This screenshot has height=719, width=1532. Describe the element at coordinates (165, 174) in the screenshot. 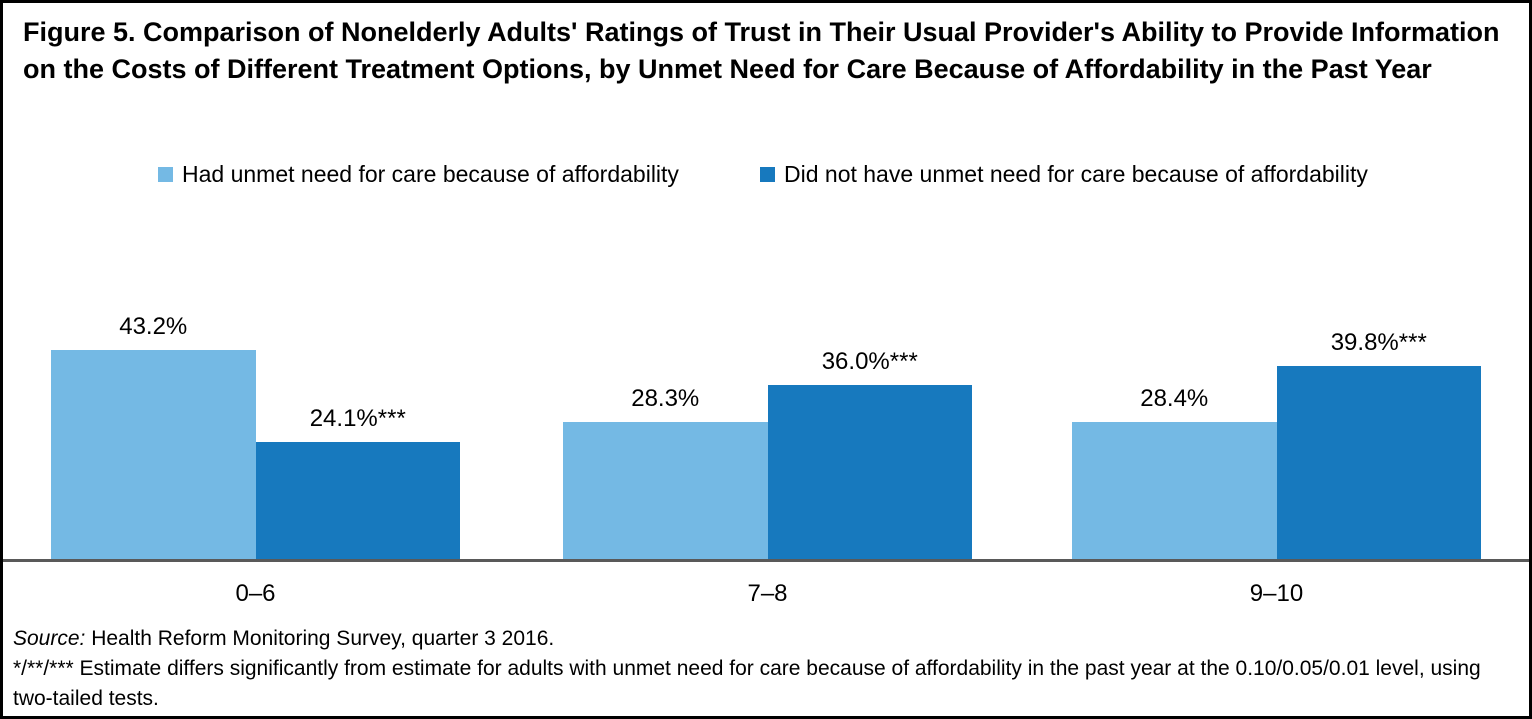

I see `legend-swatch-light-blue-icon` at that location.